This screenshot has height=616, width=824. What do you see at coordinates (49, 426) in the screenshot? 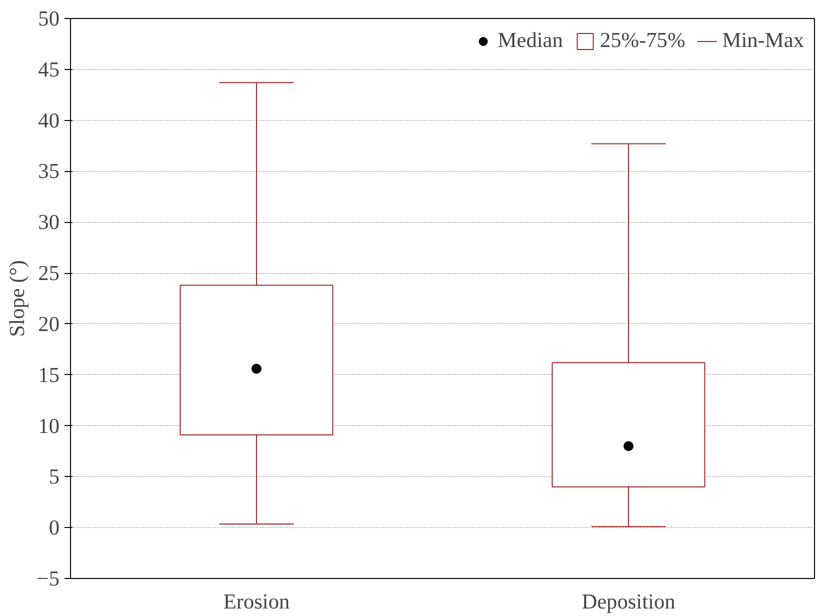
I see `y-tick-label: 10` at bounding box center [49, 426].